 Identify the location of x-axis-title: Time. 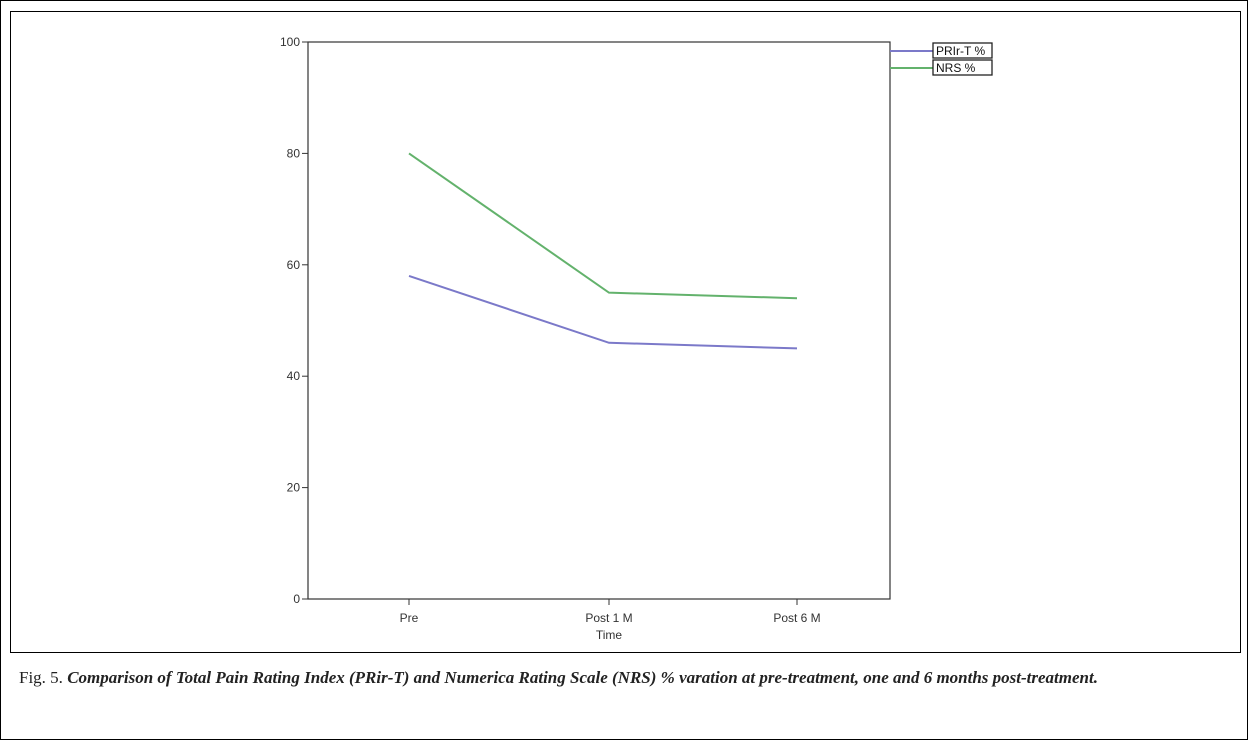
(609, 635).